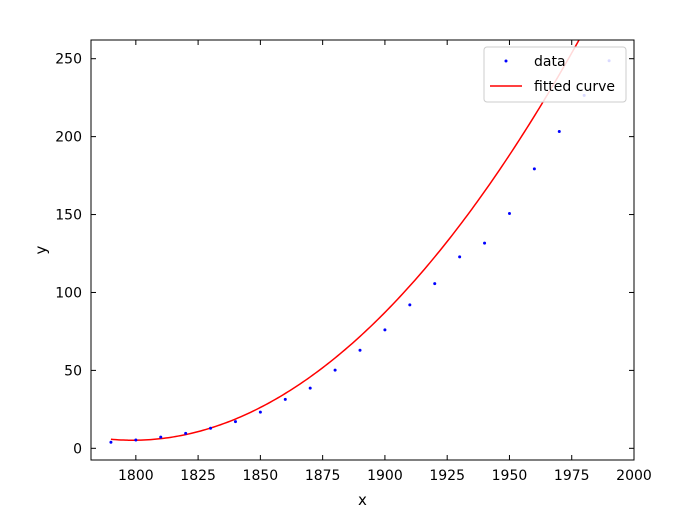  I want to click on y-tick-label: 0, so click(77, 449).